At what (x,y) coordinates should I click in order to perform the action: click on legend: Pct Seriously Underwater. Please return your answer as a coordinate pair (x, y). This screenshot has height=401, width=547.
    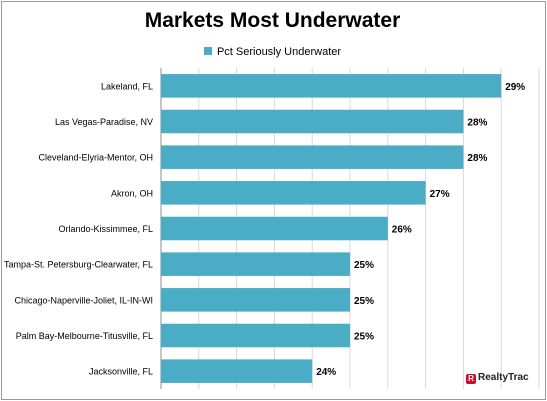
    Looking at the image, I should click on (272, 52).